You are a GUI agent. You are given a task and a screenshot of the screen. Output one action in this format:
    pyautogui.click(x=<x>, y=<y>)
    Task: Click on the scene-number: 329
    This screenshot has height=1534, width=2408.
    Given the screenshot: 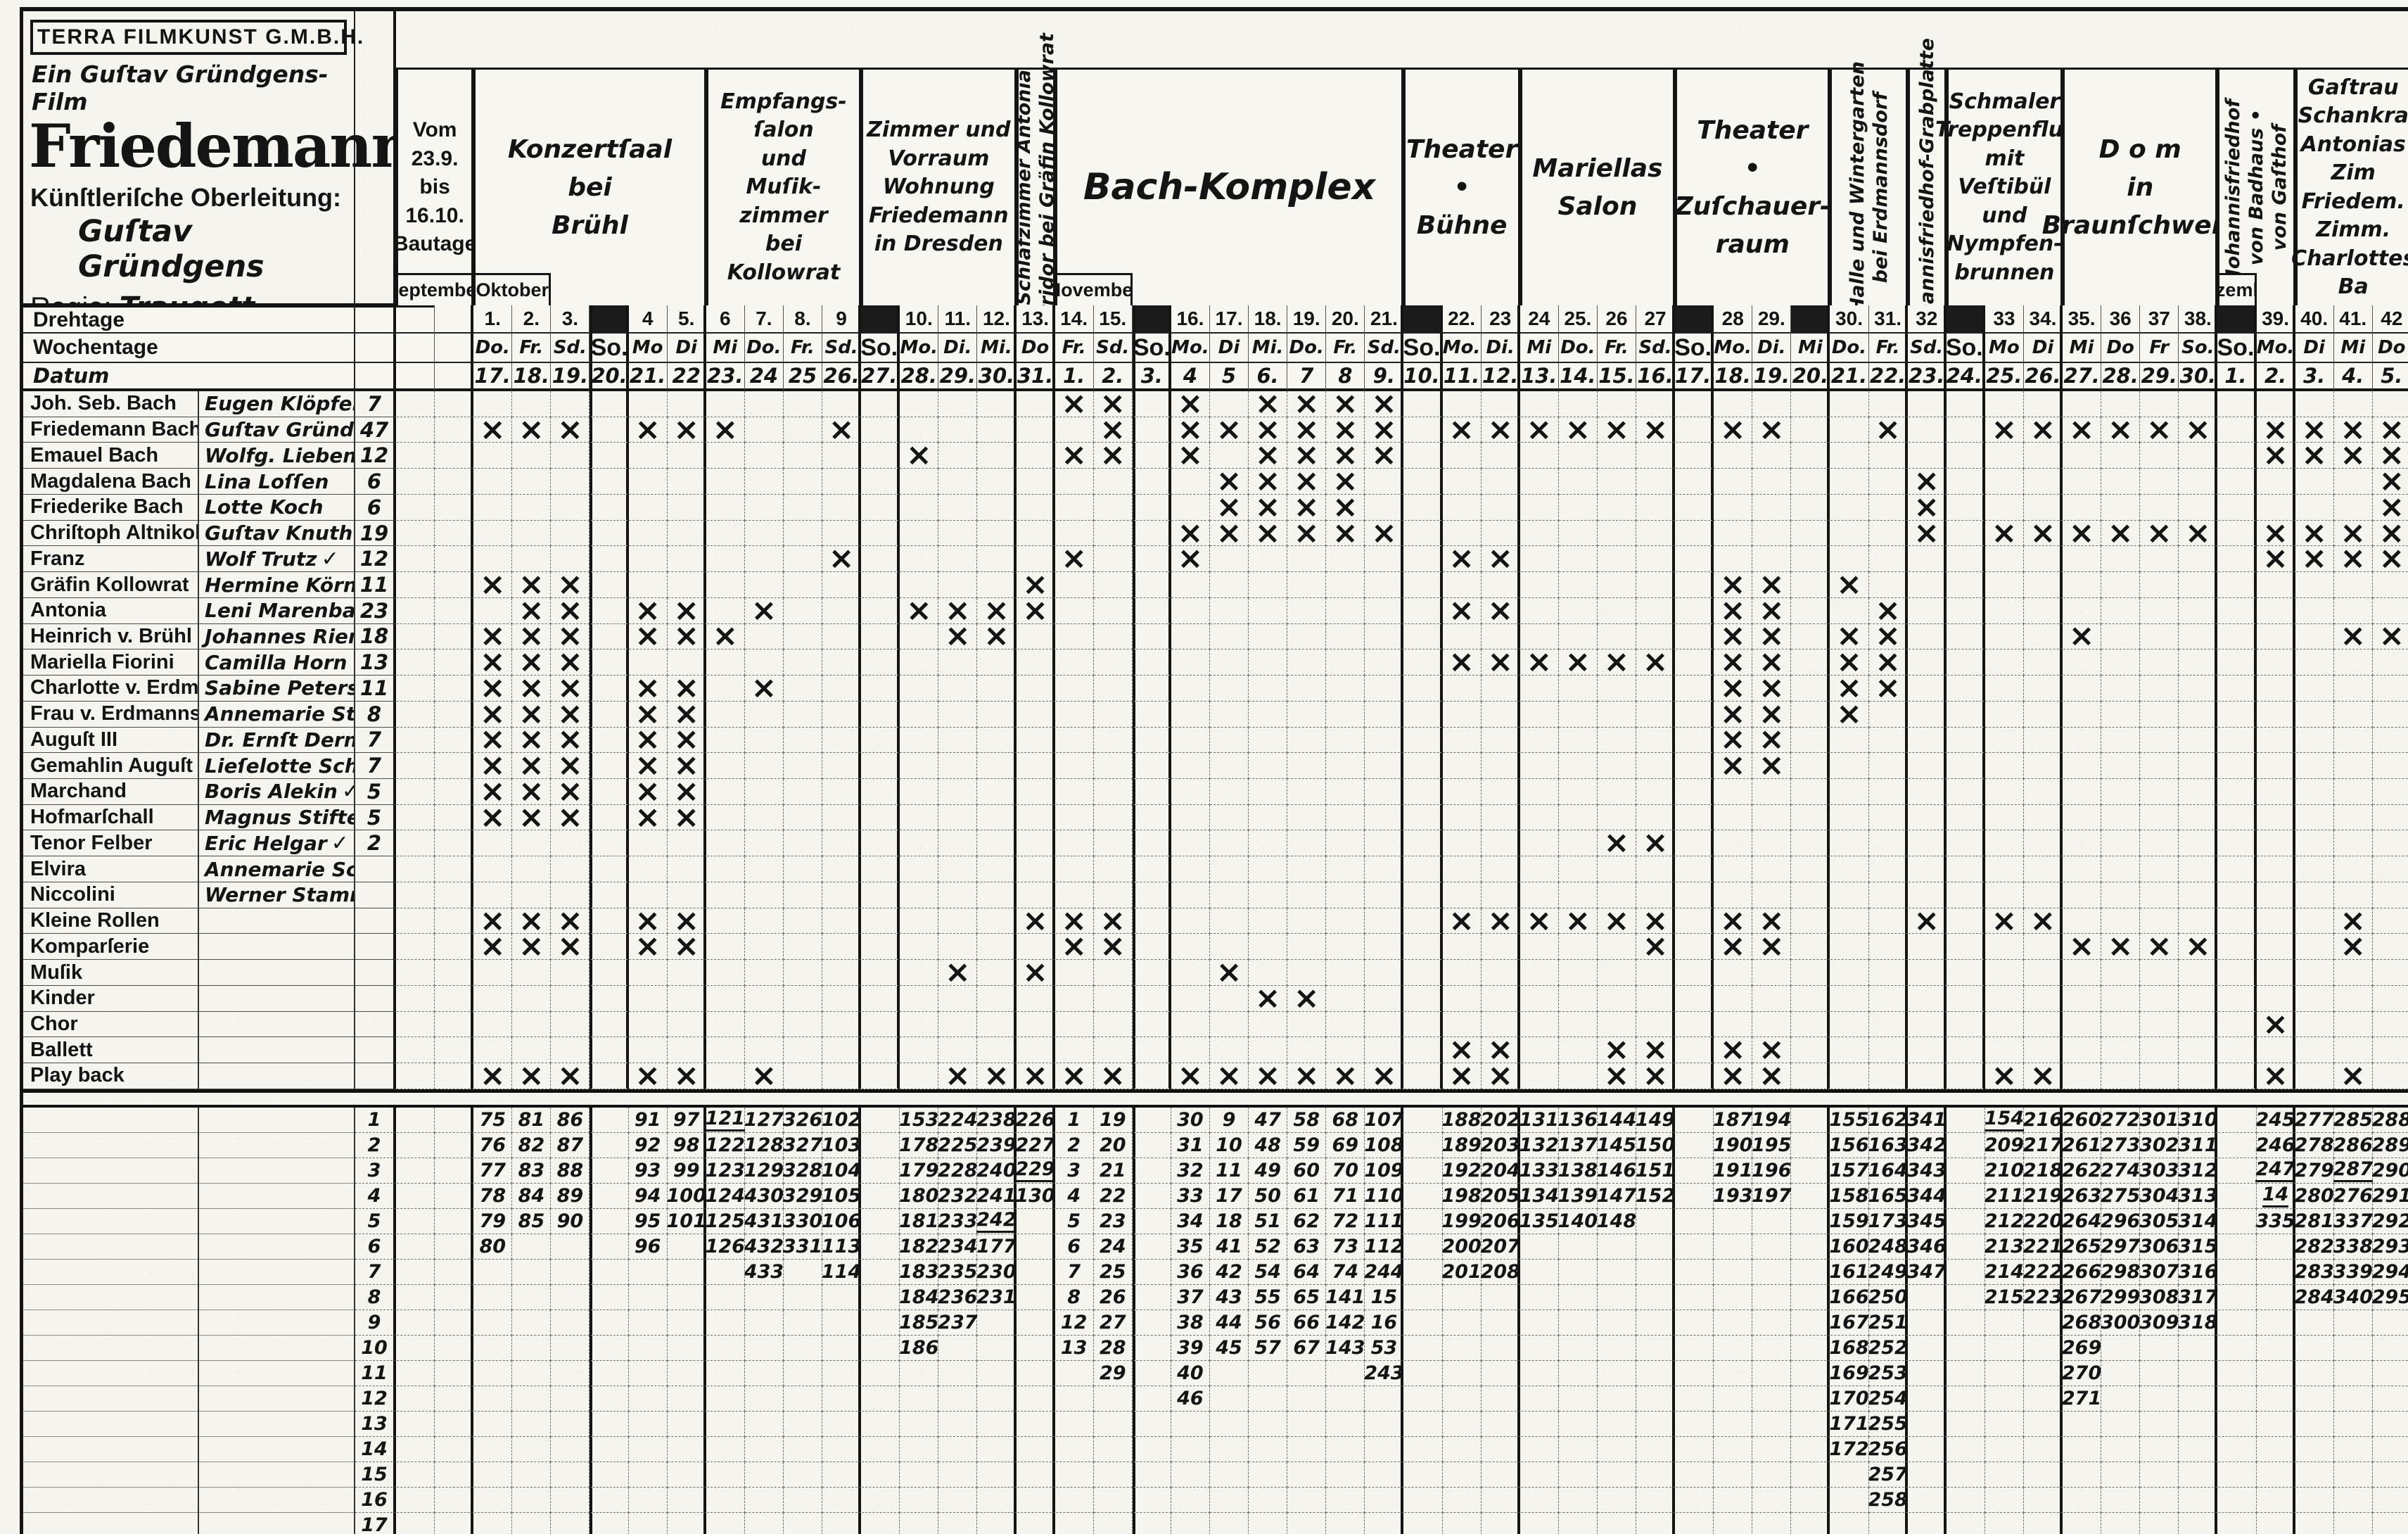 What is the action you would take?
    pyautogui.click(x=803, y=1195)
    